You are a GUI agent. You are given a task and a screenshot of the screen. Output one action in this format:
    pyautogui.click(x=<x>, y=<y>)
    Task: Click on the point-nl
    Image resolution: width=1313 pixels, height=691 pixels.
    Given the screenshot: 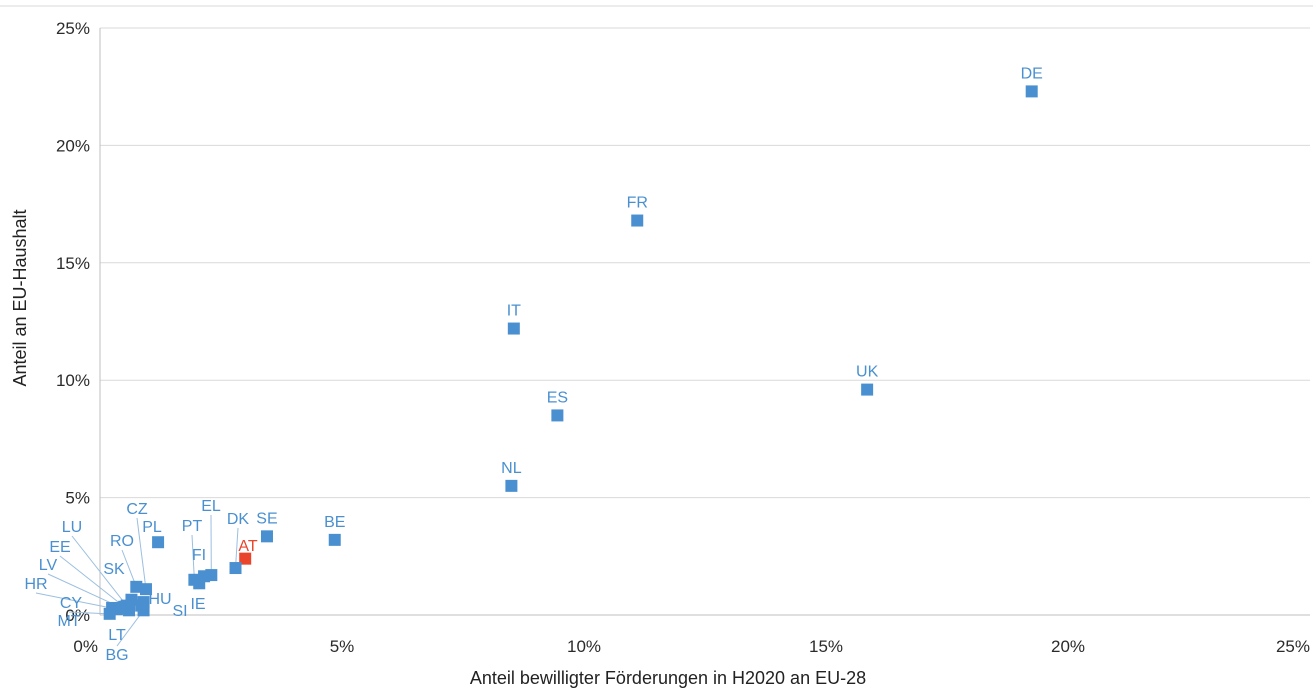 What is the action you would take?
    pyautogui.click(x=511, y=485)
    